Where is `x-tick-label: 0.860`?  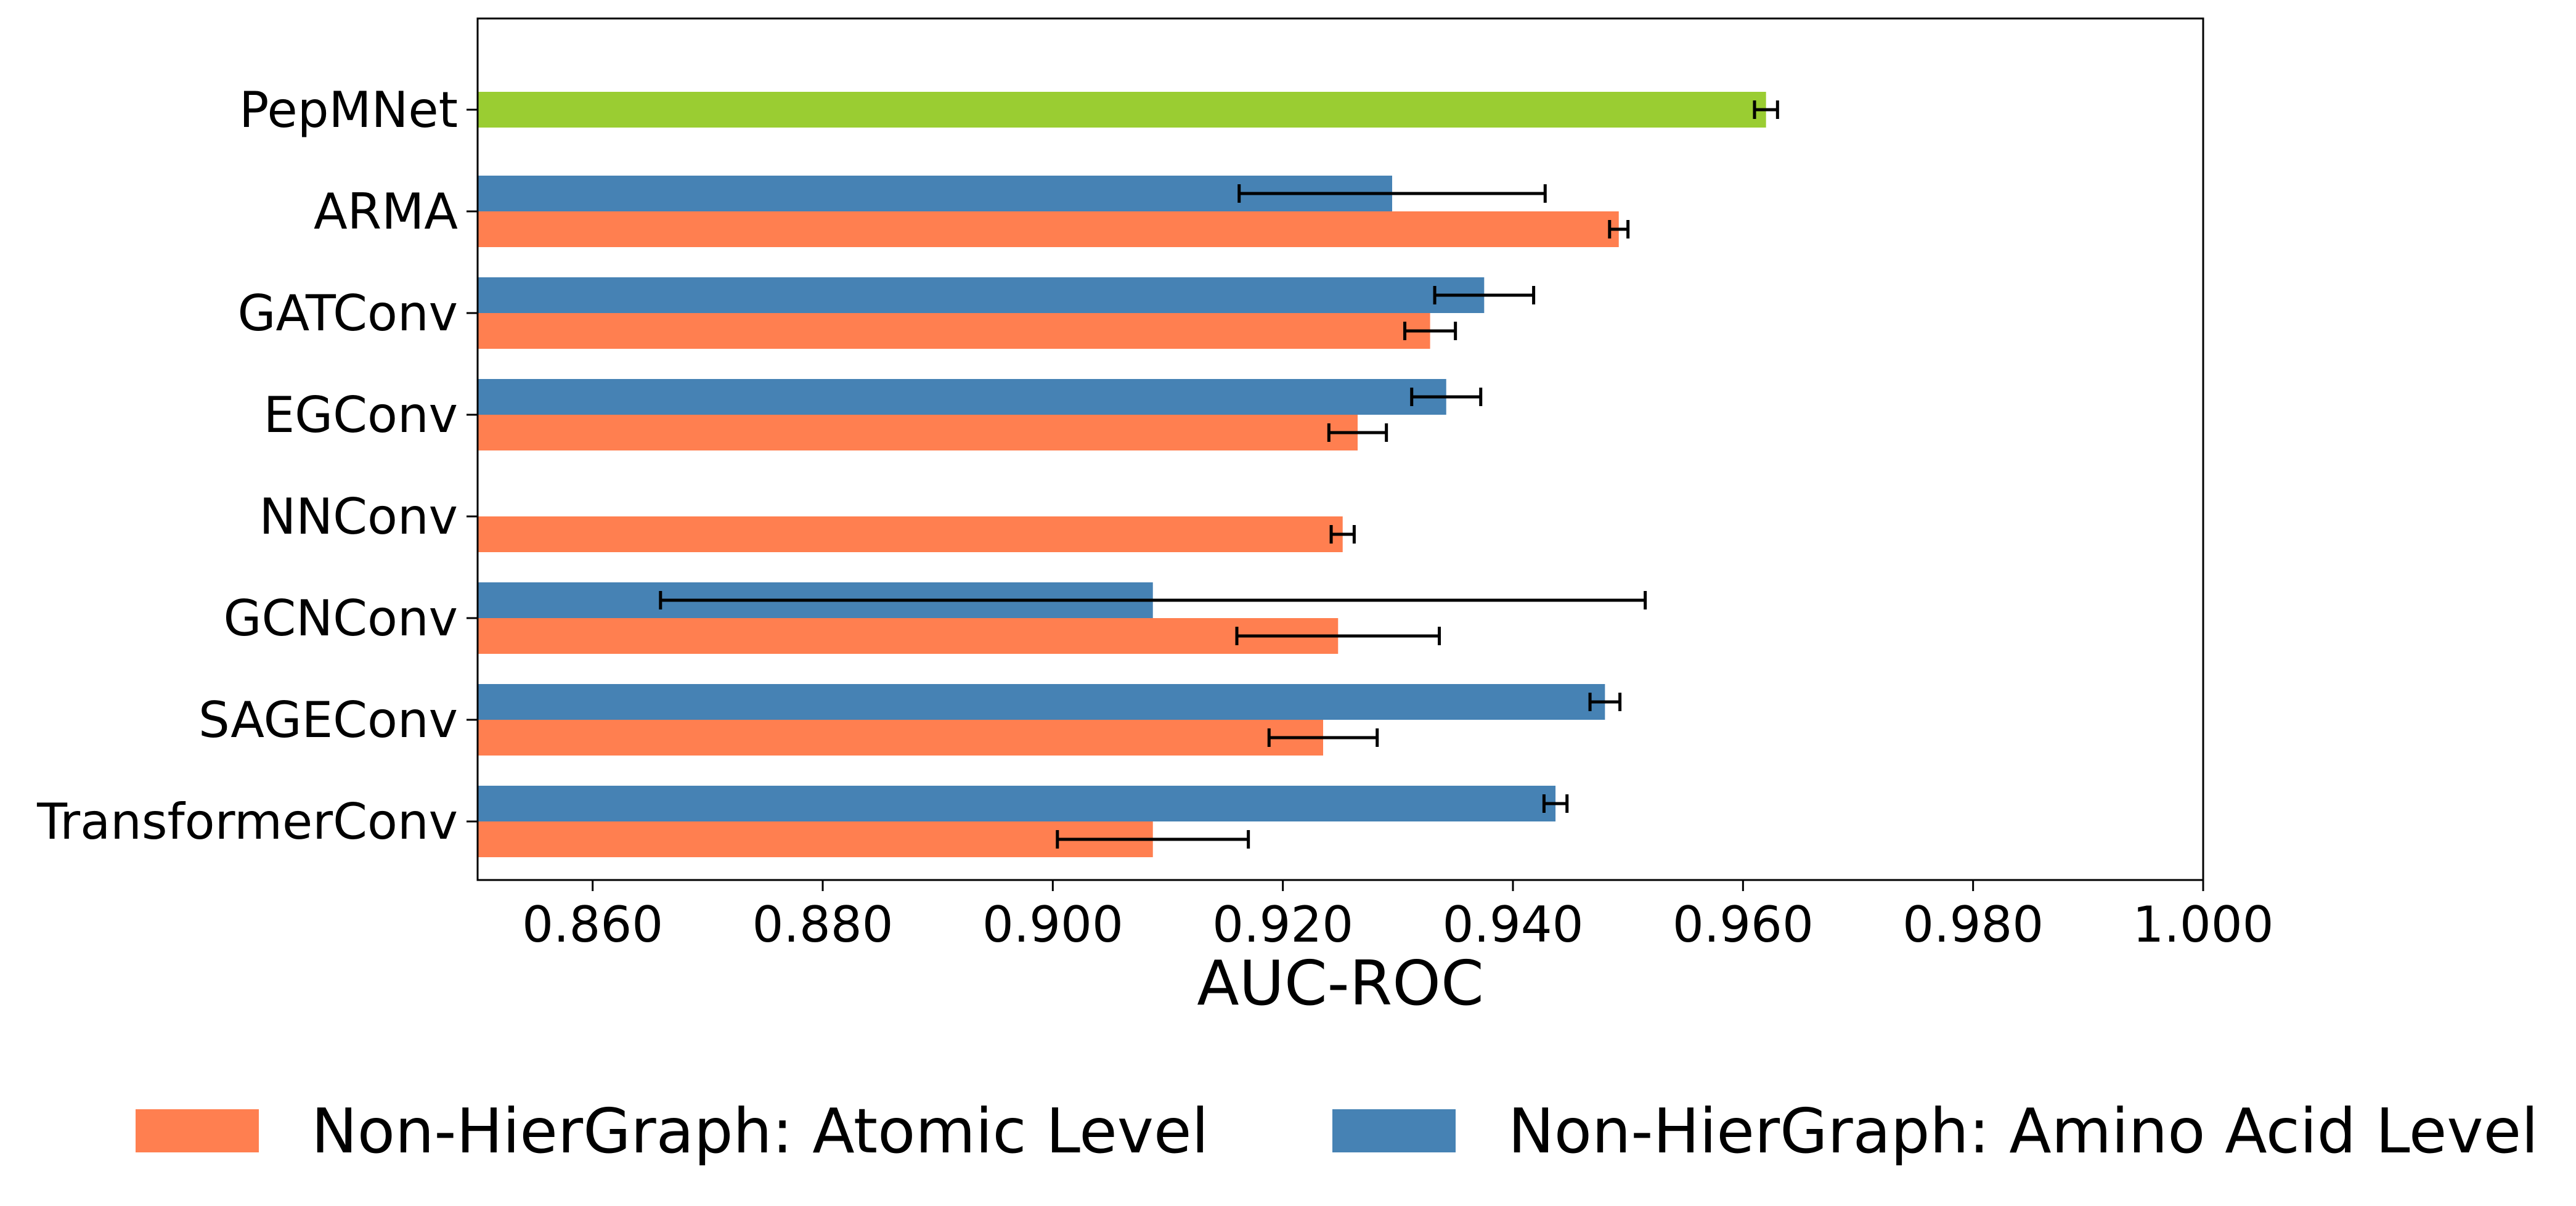
x-tick-label: 0.860 is located at coordinates (592, 925).